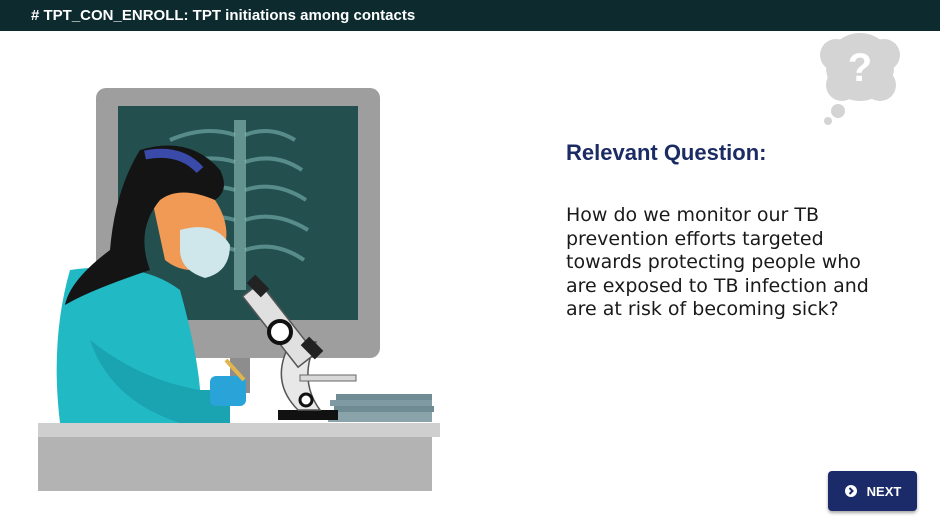 The image size is (940, 528). I want to click on question-mark-icon: ?, so click(860, 68).